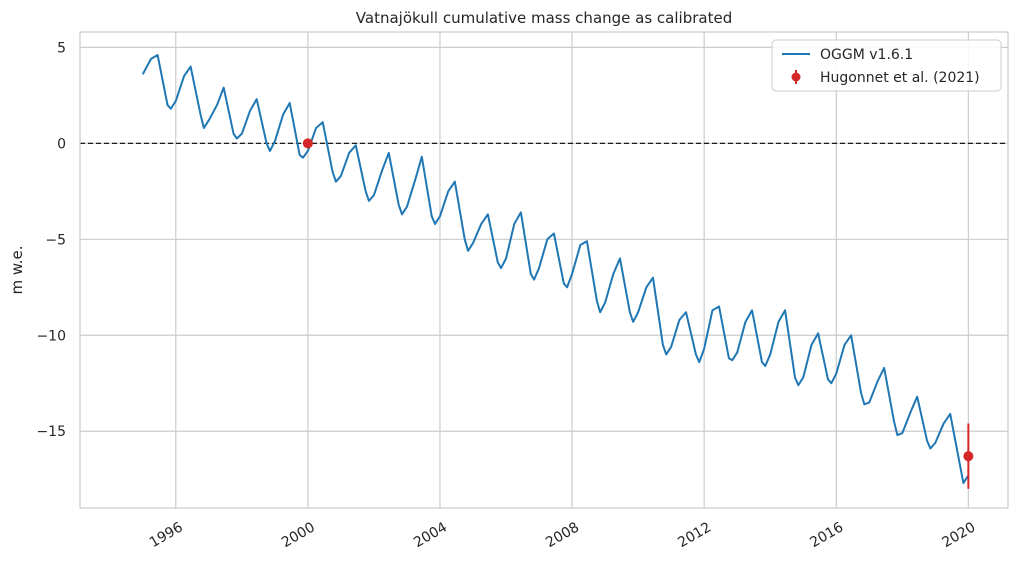 The width and height of the screenshot is (1018, 563). I want to click on y-tick-label: 5, so click(61, 48).